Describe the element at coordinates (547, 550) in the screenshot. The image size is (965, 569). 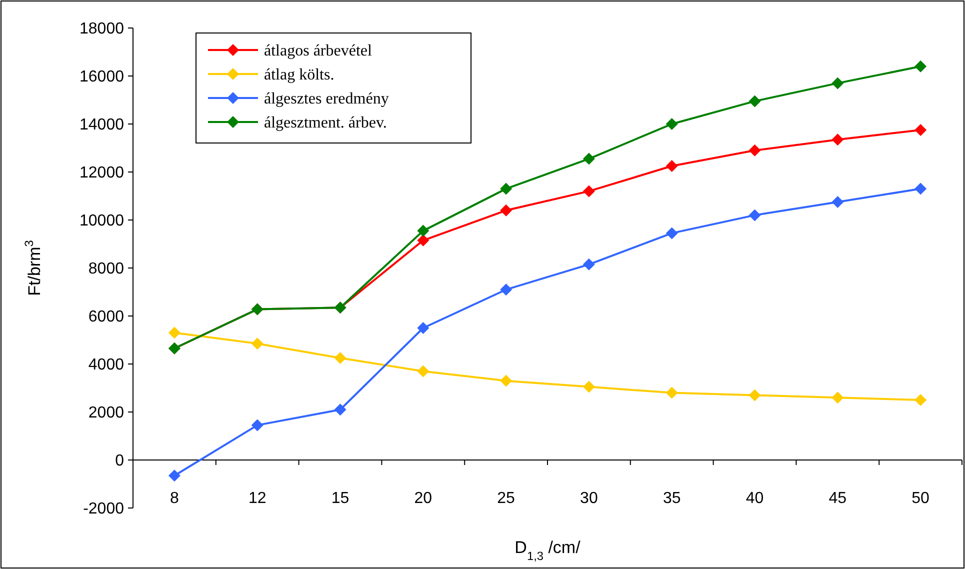
I see `x-axis-title: D$_{1,3}$ /cm/` at that location.